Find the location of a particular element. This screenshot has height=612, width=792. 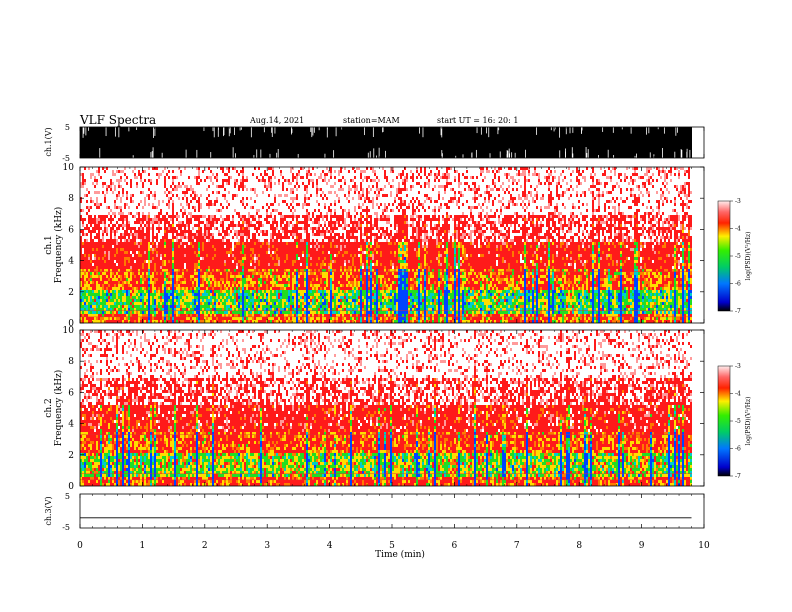

ch1-ytick-5: 5 is located at coordinates (67, 127).